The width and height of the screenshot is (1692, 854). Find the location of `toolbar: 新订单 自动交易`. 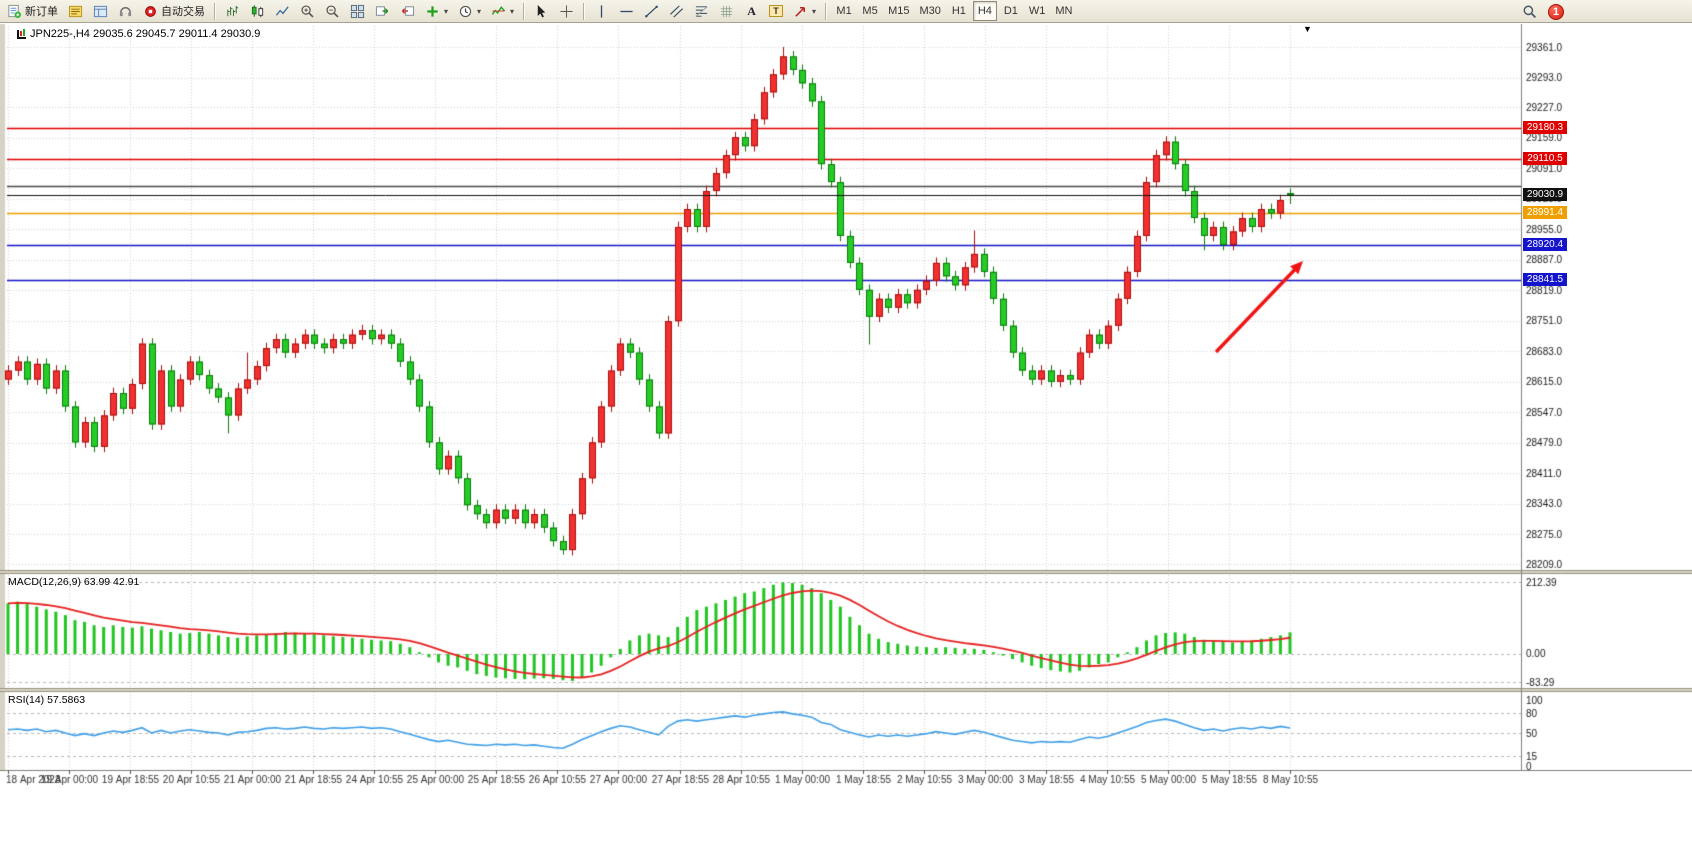

toolbar: 新订单 自动交易 is located at coordinates (846, 11).